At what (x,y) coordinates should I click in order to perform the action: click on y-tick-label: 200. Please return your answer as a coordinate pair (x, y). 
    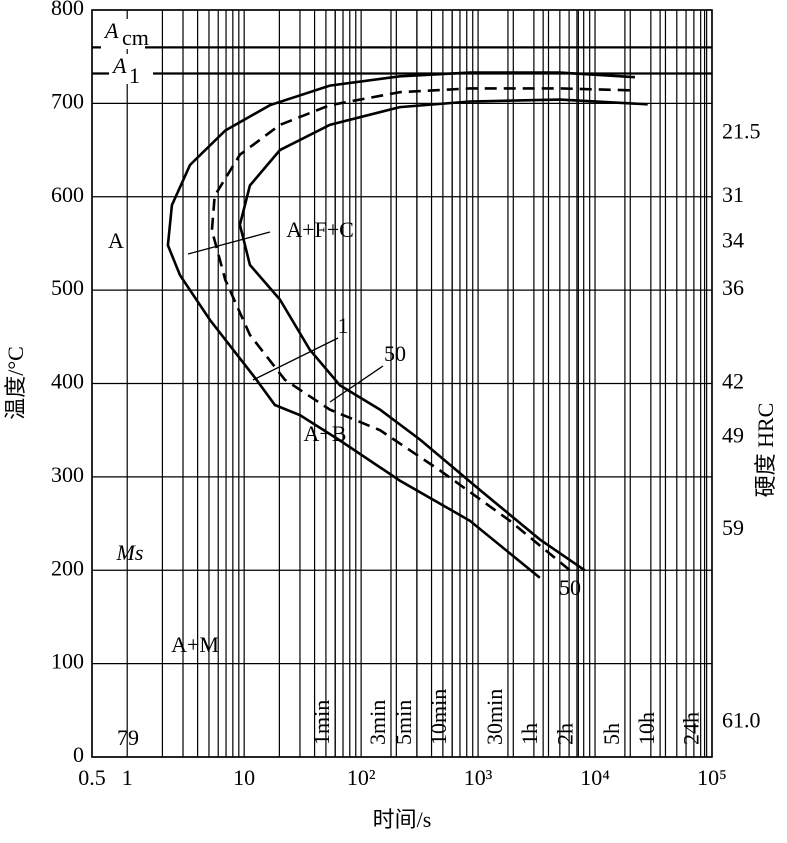
    Looking at the image, I should click on (67, 567).